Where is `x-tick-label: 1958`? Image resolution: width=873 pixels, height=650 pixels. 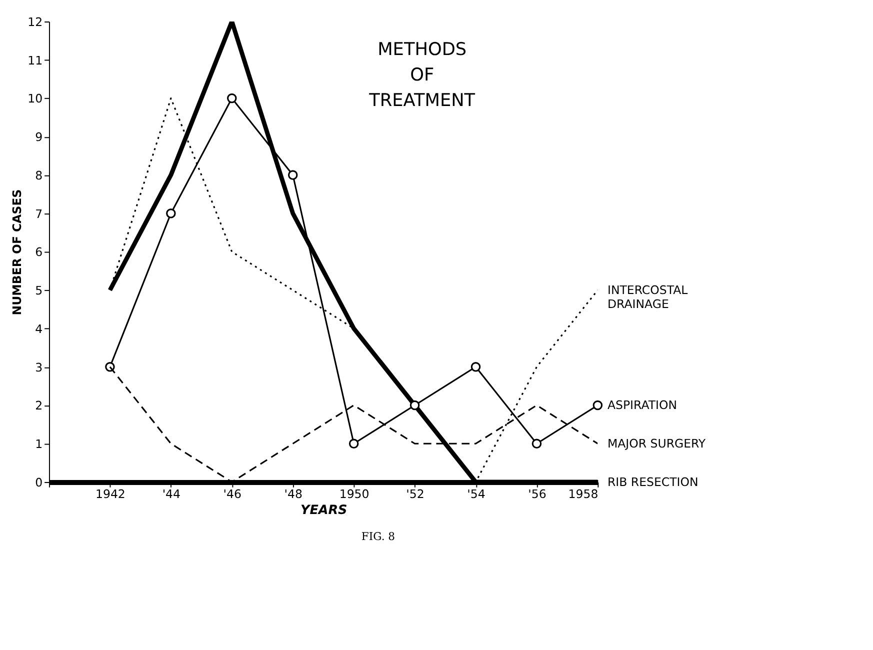
x-tick-label: 1958 is located at coordinates (583, 494).